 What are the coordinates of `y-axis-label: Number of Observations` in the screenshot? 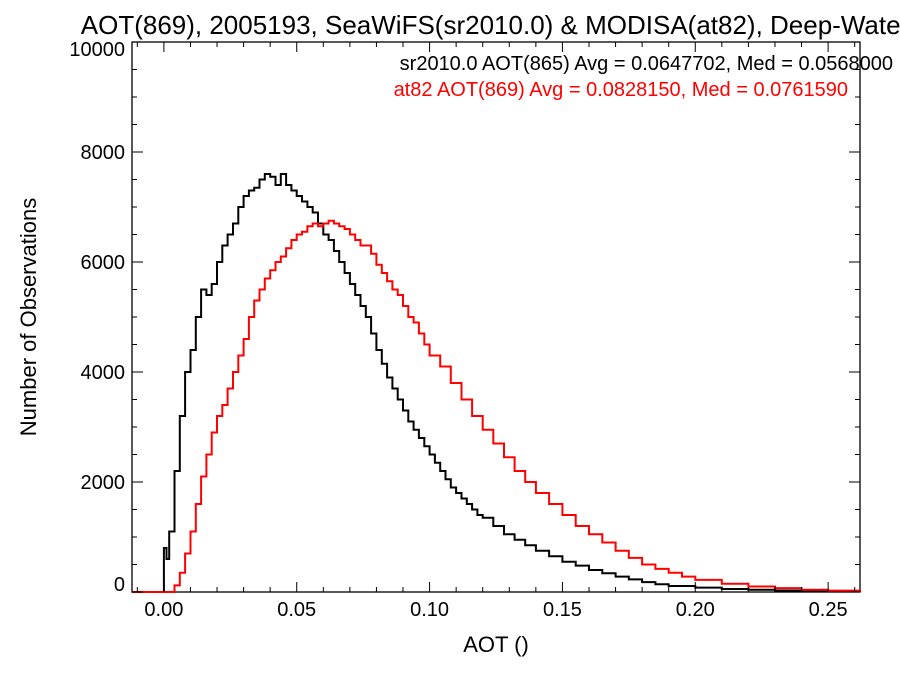 It's located at (28, 317).